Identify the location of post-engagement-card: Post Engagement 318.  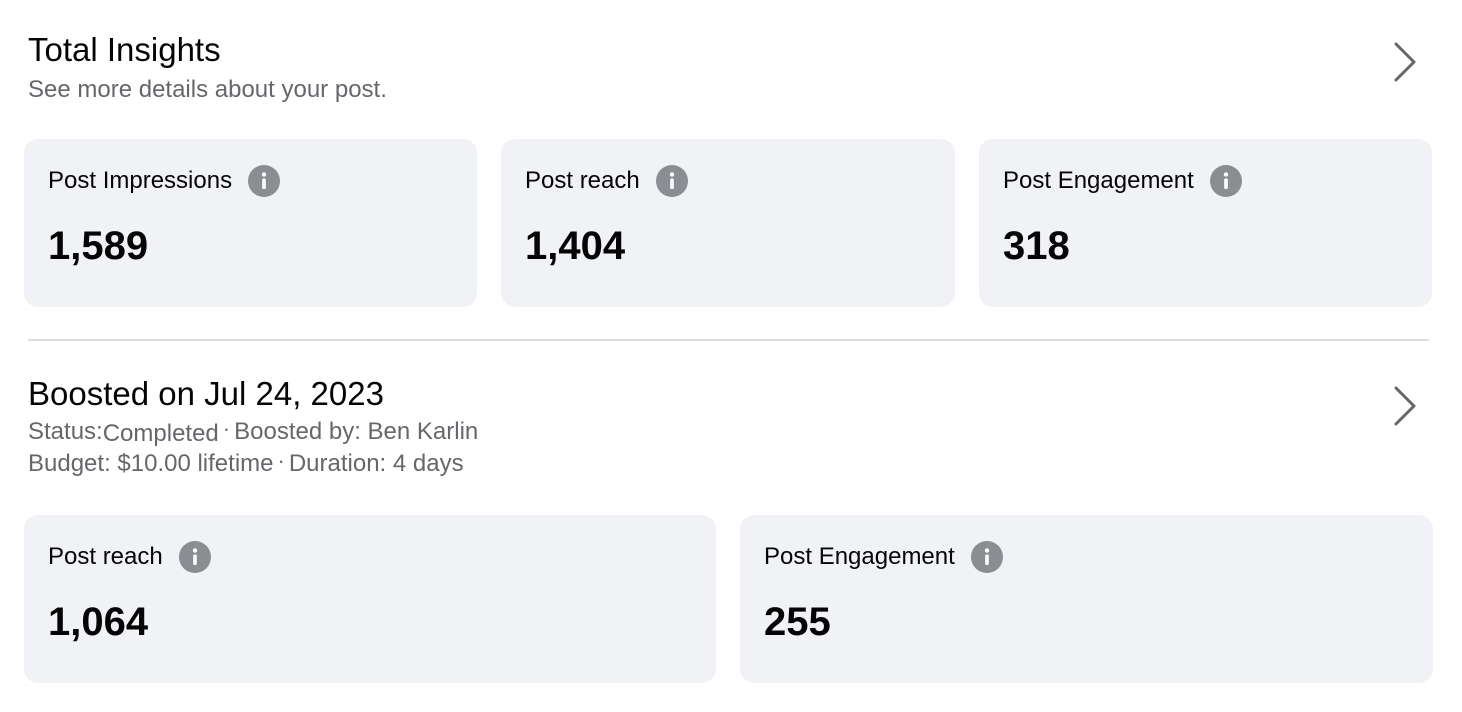
(1205, 223).